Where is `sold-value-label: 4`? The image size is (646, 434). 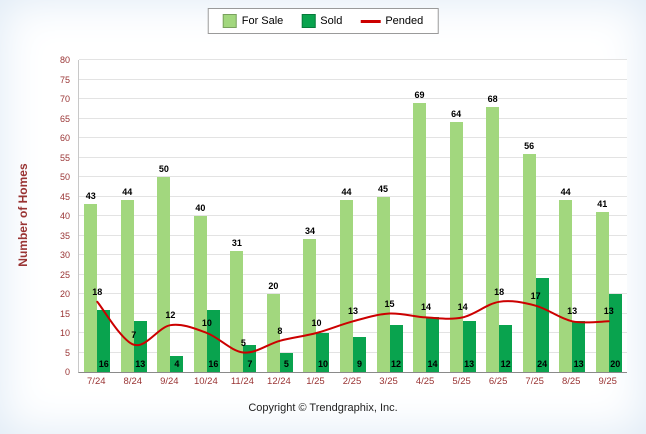
sold-value-label: 4 is located at coordinates (177, 364).